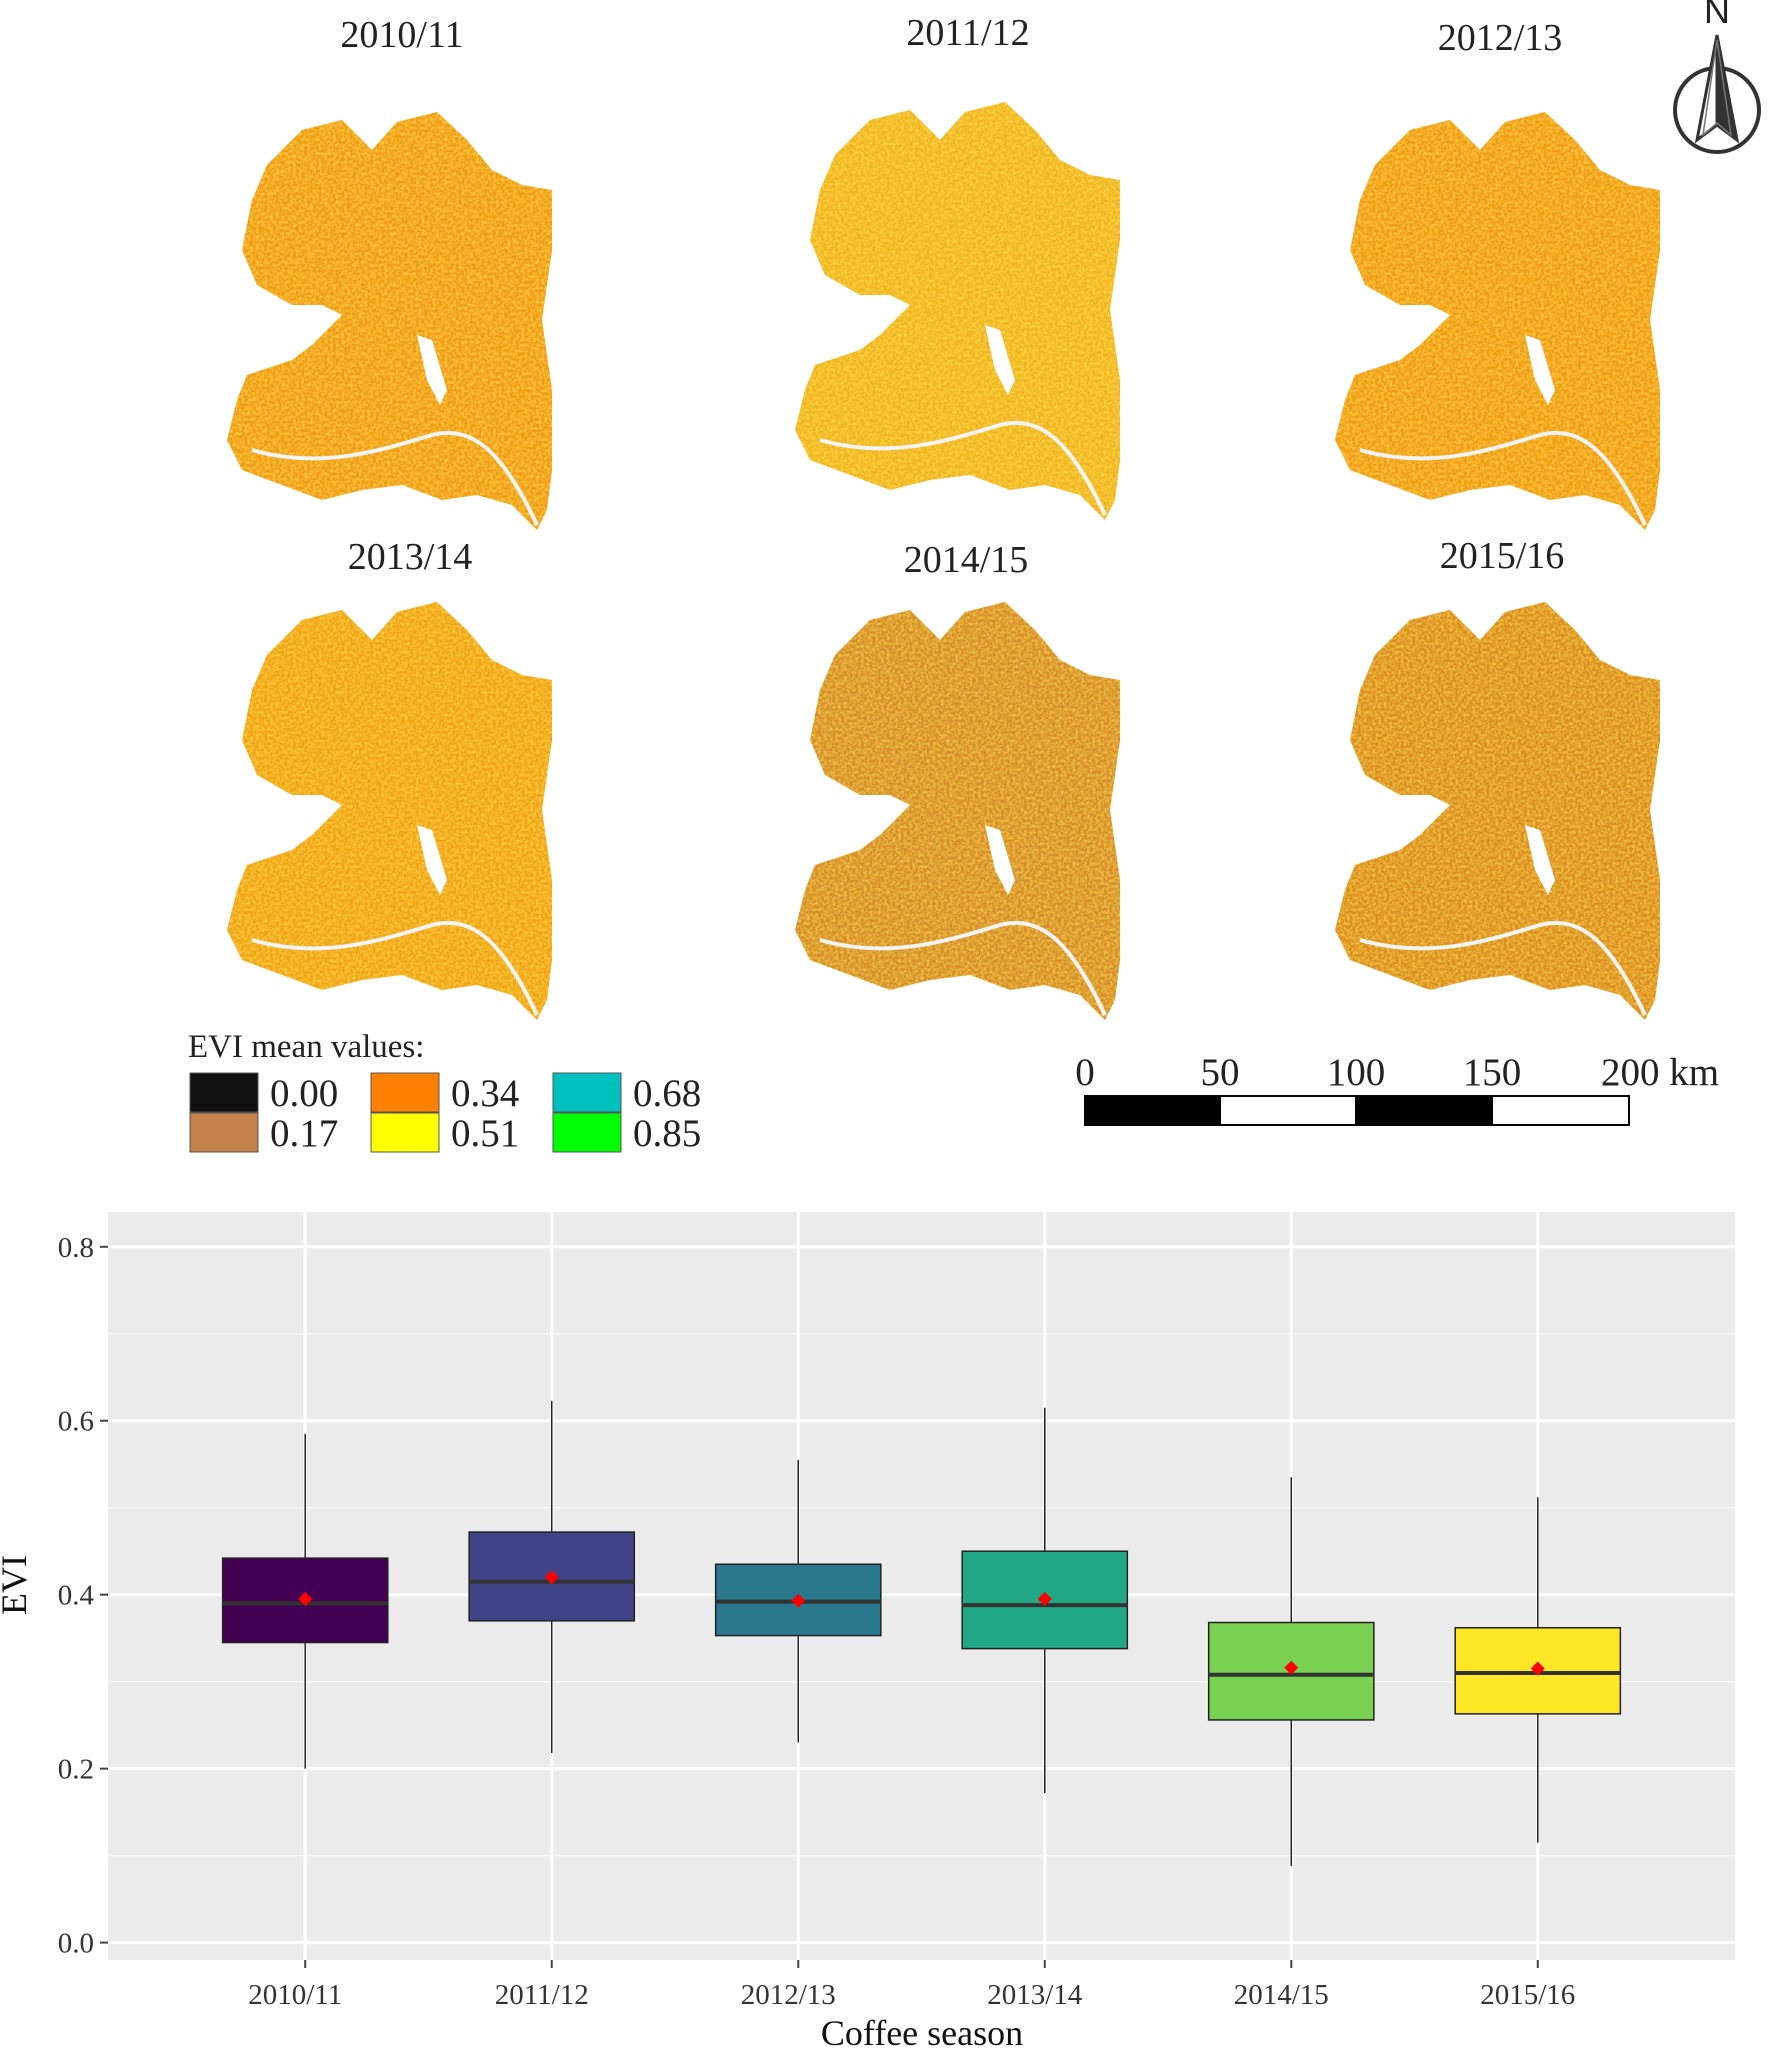 This screenshot has height=2050, width=1770. I want to click on legend-label: 0.68, so click(667, 1093).